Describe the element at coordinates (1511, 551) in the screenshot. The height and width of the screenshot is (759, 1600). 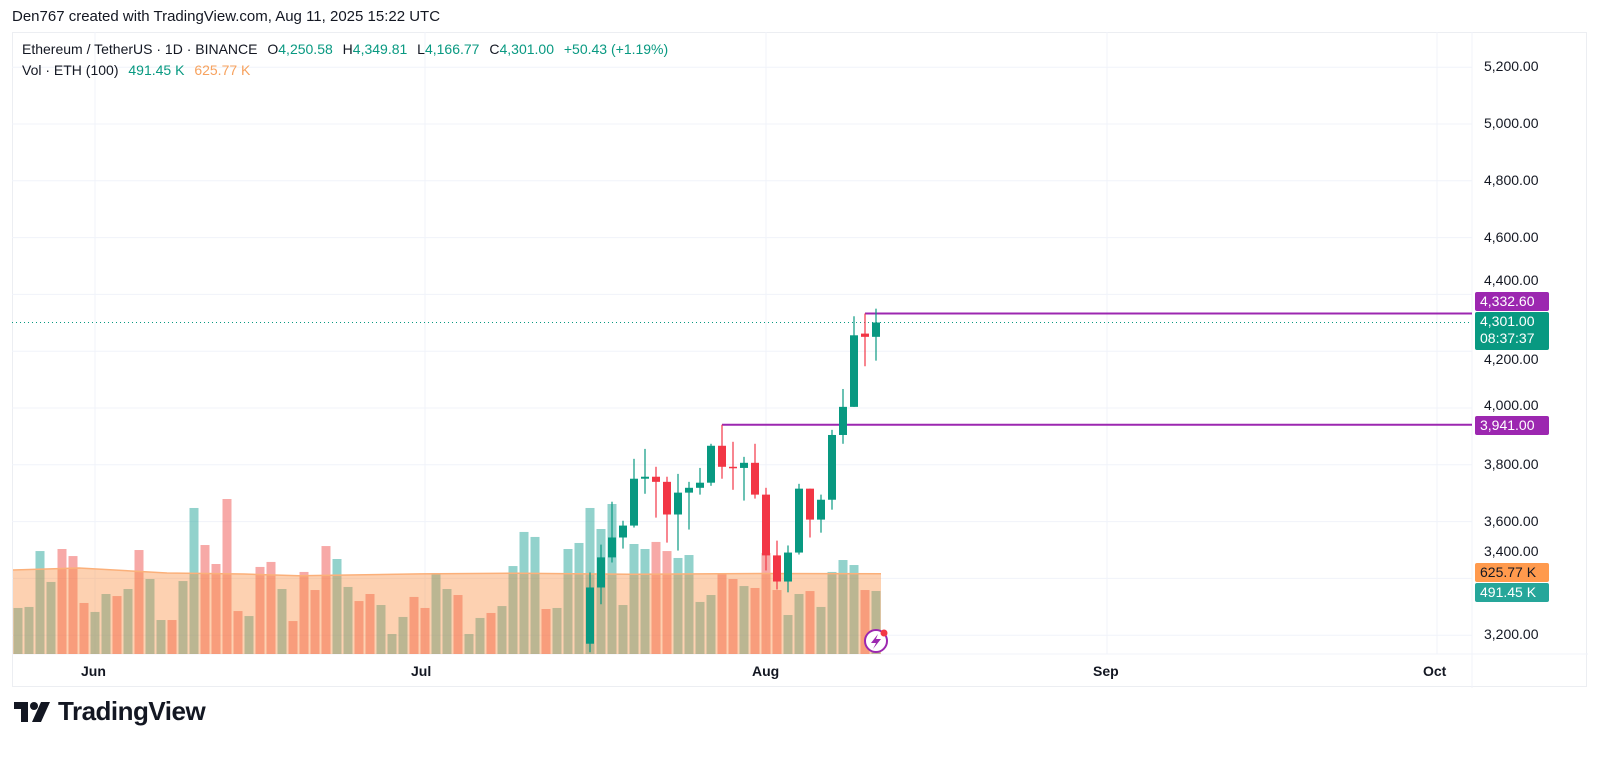
I see `y-tick-label: 3,400.00` at that location.